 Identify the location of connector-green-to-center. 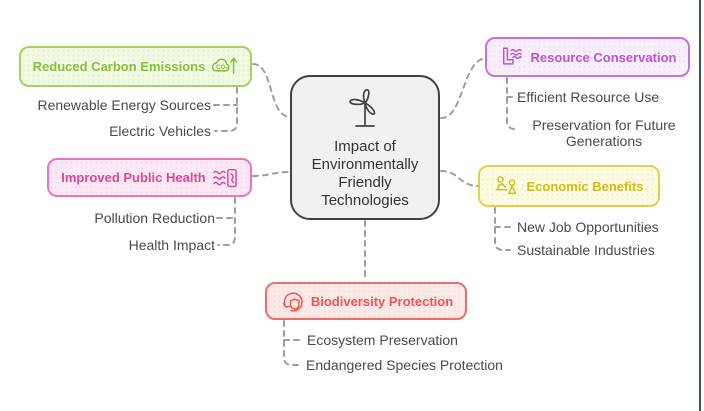
(271, 90).